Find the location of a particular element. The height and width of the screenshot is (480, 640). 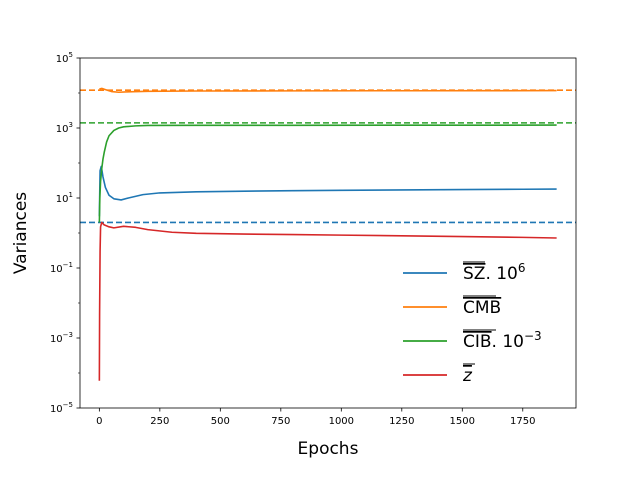

x-axis-ticks: 0 250 500 750 1000 1250 1500 1750 is located at coordinates (315, 417).